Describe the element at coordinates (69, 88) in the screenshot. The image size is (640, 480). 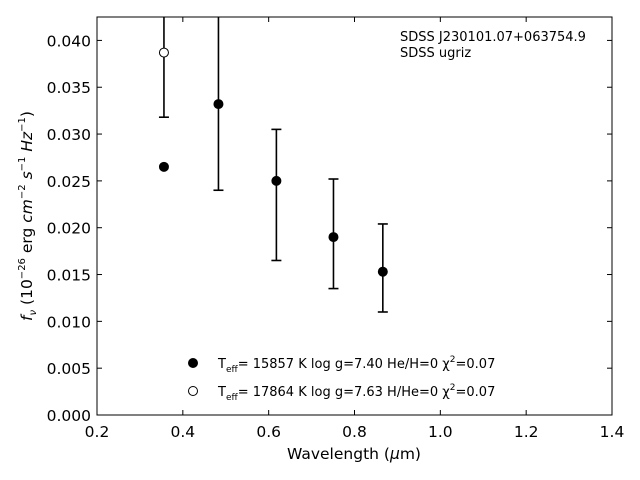
I see `y-tick-label: 0.035` at that location.